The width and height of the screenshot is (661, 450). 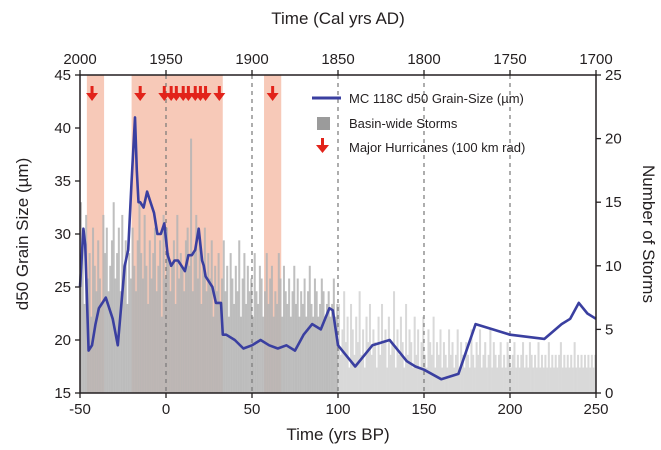 What do you see at coordinates (80, 409) in the screenshot?
I see `x-tick-label: -50` at bounding box center [80, 409].